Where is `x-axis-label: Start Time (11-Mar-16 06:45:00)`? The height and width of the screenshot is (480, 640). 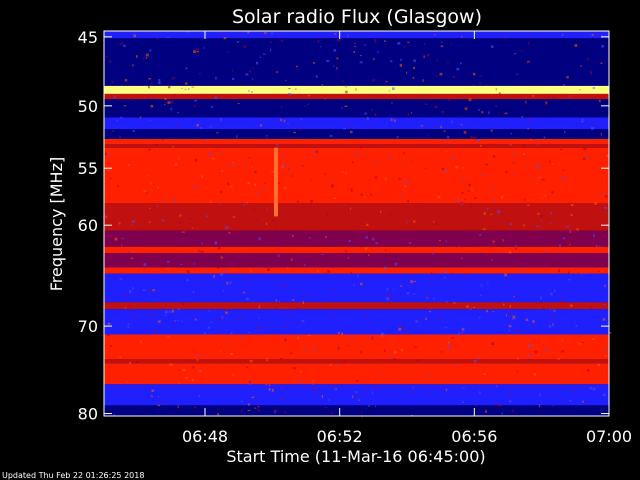
x-axis-label: Start Time (11-Mar-16 06:45:00) is located at coordinates (355, 456).